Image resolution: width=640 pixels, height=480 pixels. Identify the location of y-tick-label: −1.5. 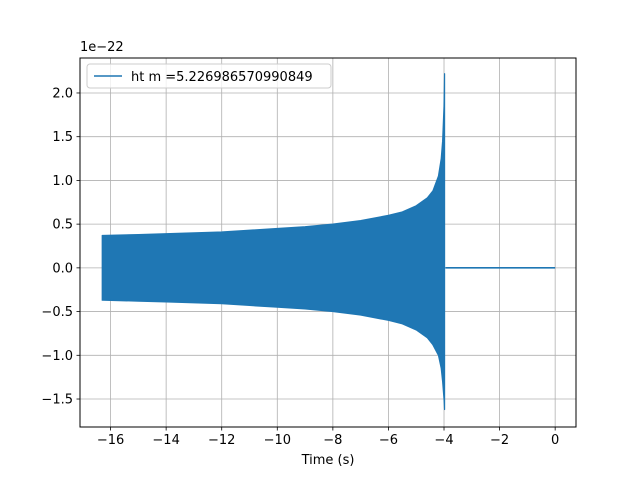
(57, 400).